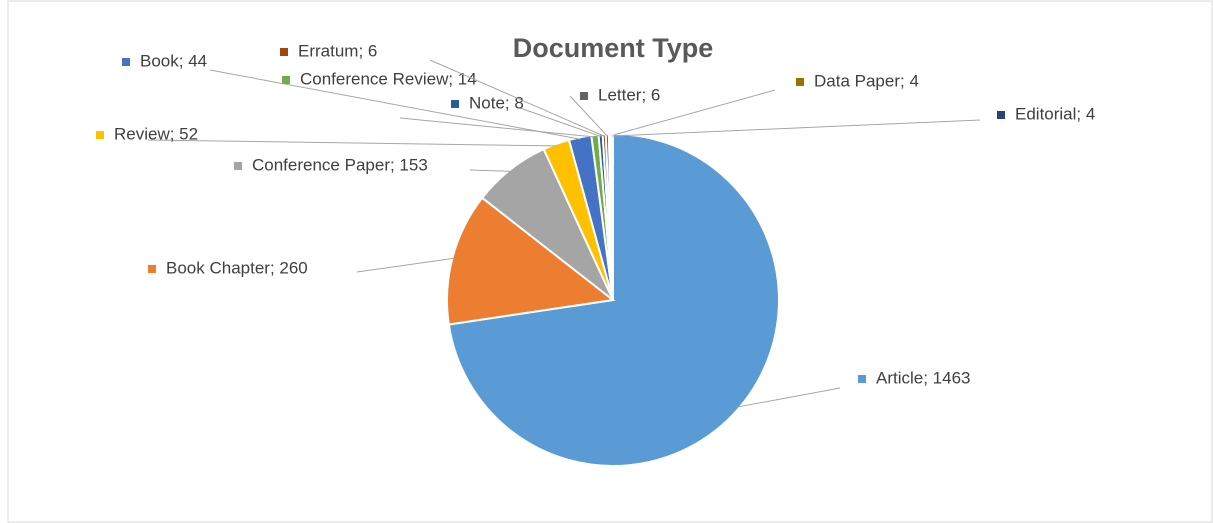 This screenshot has height=523, width=1213. What do you see at coordinates (866, 80) in the screenshot?
I see `data-label: Data Paper; 4` at bounding box center [866, 80].